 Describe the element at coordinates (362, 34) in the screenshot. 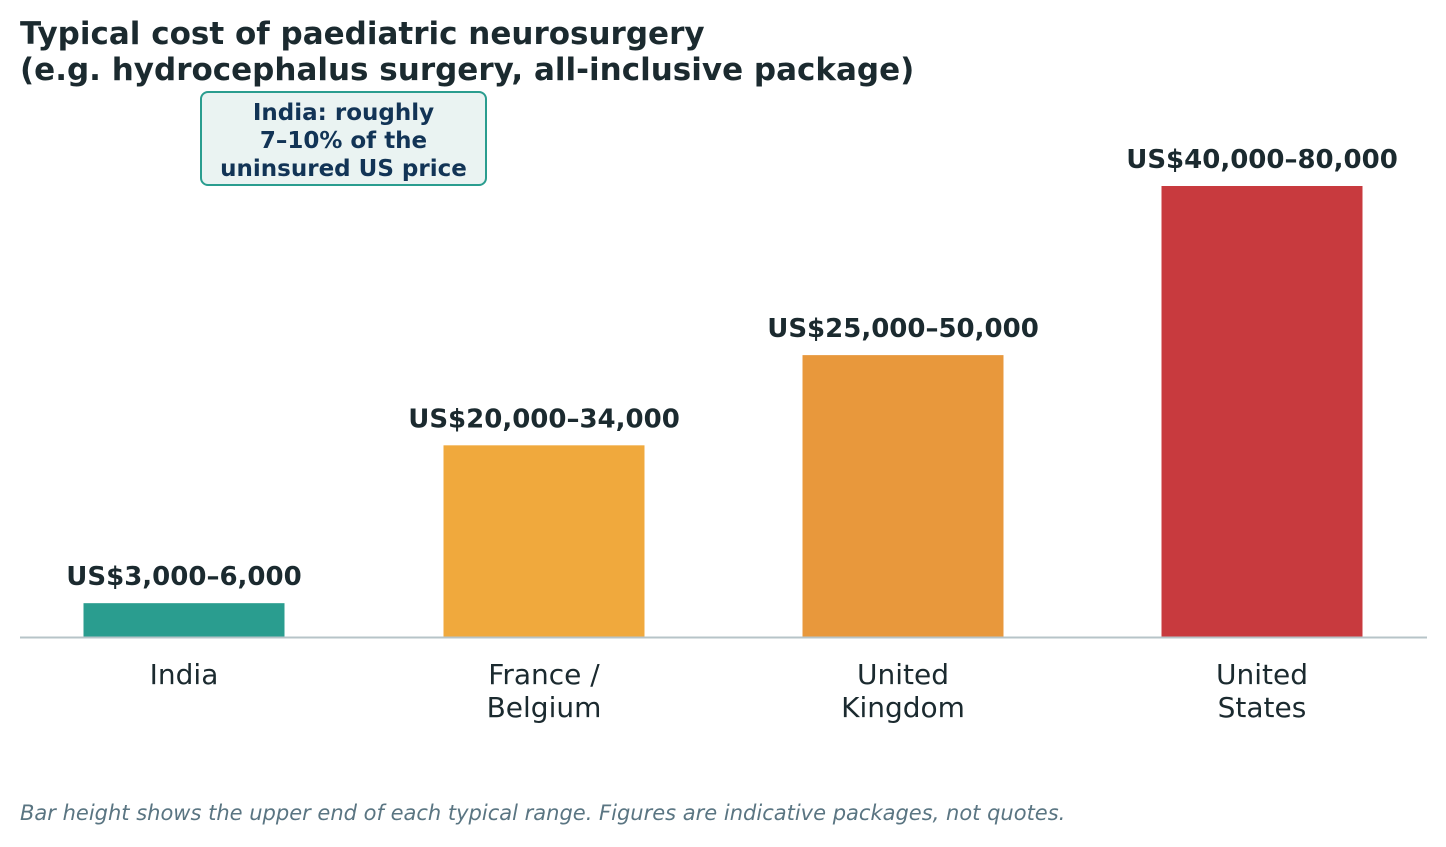

I see `chart-title-line-1: Typical cost of paediatric neurosurgery` at that location.